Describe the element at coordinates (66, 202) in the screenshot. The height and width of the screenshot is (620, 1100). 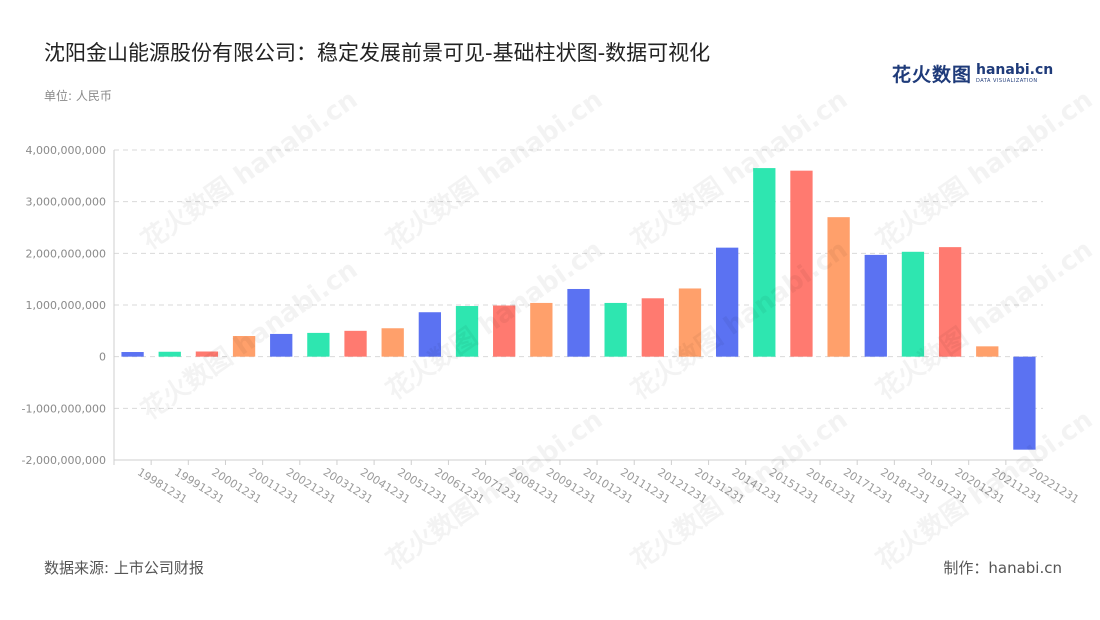
I see `y-tick-label: 3,000,000,000` at that location.